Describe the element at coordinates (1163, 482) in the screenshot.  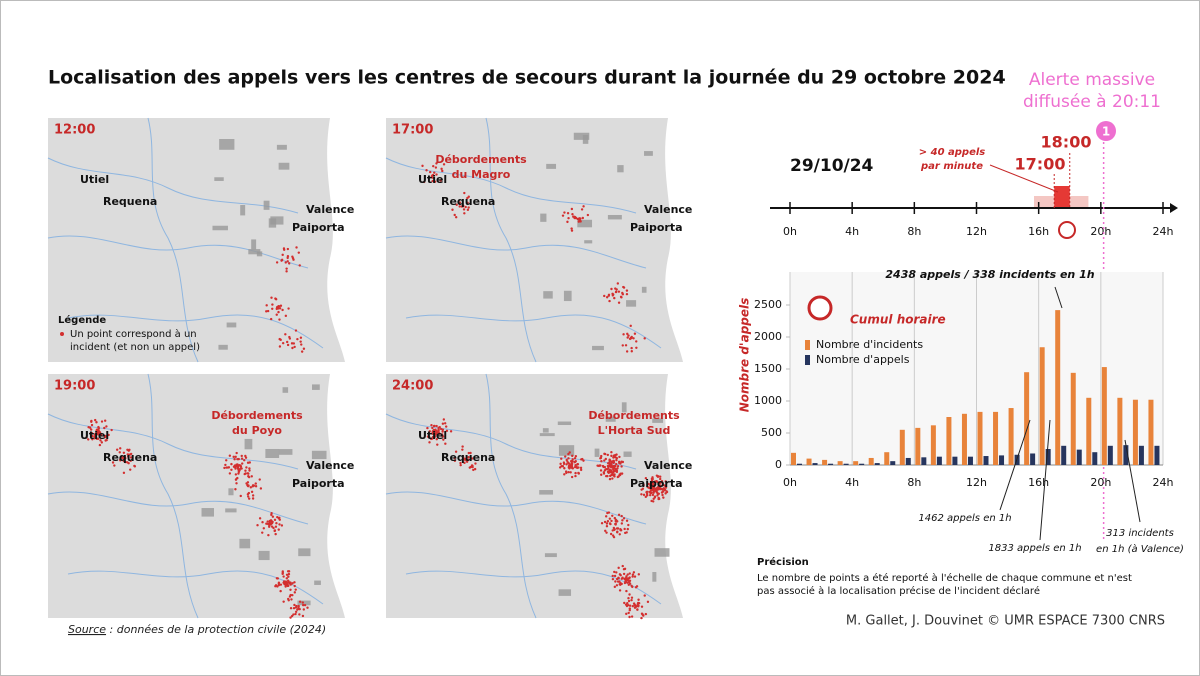
I see `x-tick-label: 24h` at that location.